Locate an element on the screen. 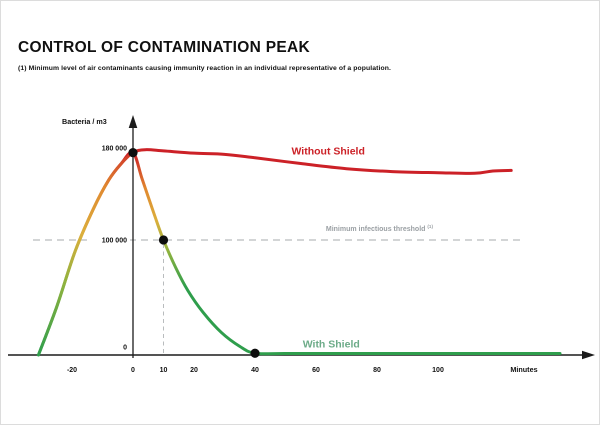 The height and width of the screenshot is (425, 600). page-title: CONTROL OF CONTAMINATION PEAK is located at coordinates (164, 47).